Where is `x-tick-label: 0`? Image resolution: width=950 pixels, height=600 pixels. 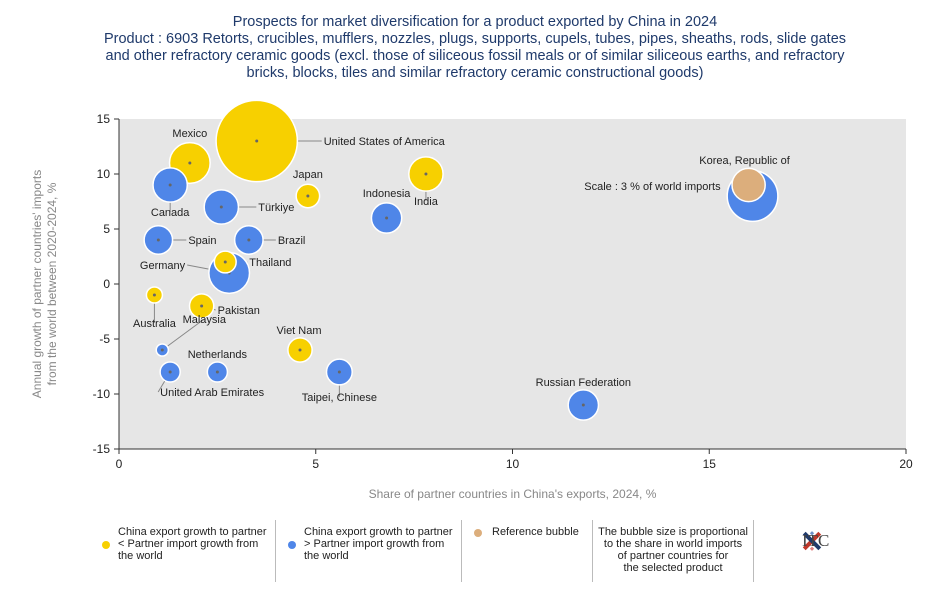 x-tick-label: 0 is located at coordinates (119, 464).